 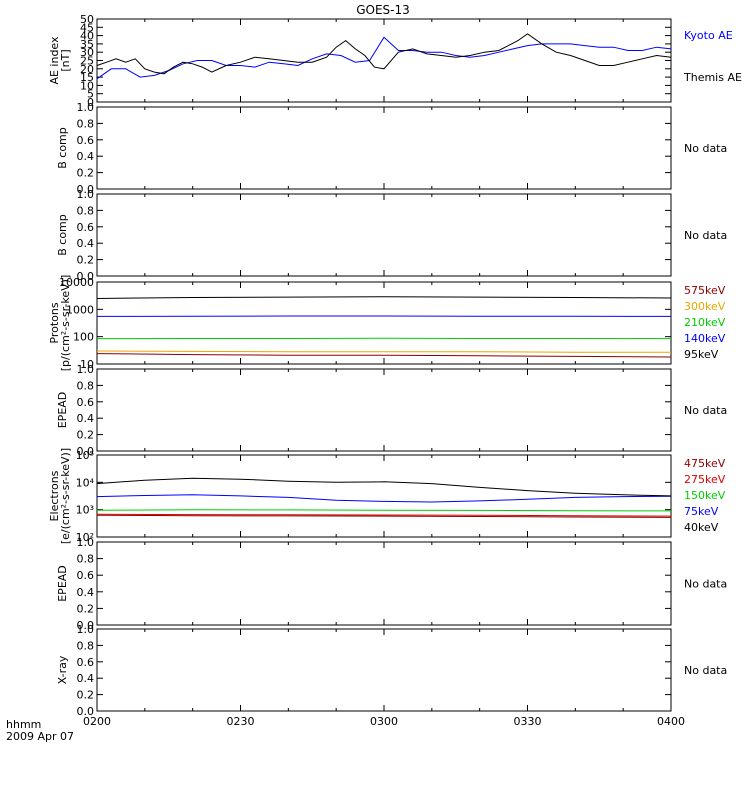 What do you see at coordinates (705, 306) in the screenshot?
I see `legend-entry: 300keV` at bounding box center [705, 306].